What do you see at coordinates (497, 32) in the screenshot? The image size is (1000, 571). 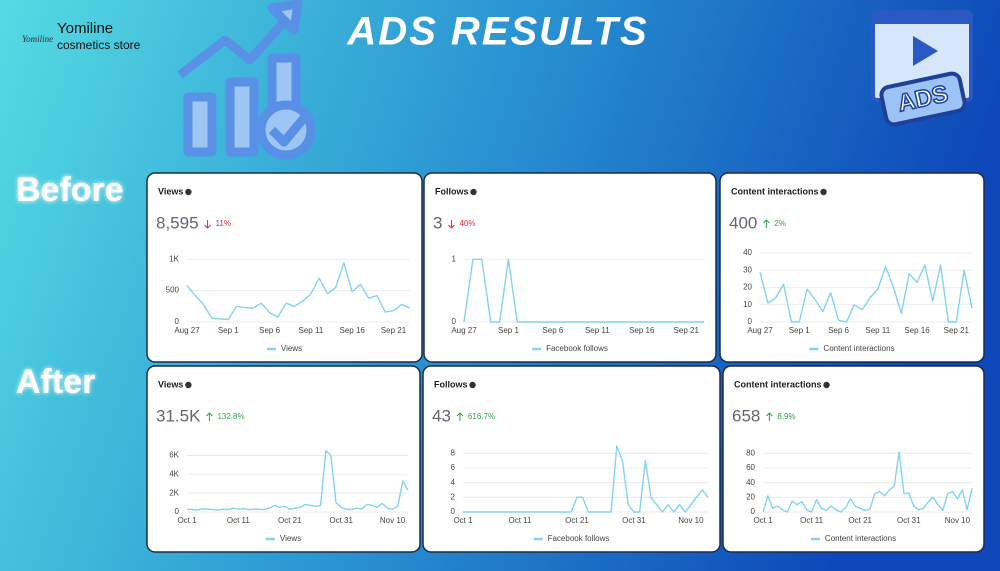 I see `page-title: ADS RESULTS` at bounding box center [497, 32].